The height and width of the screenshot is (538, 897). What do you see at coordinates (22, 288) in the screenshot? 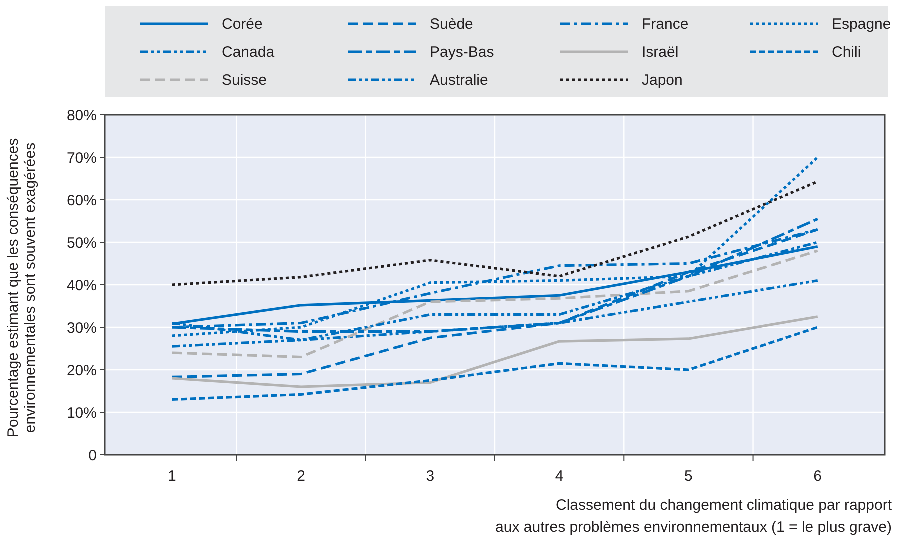
I see `y-axis-title: Pourcentage estimant que les conséquences environnementales sont souvent exagérées` at bounding box center [22, 288].